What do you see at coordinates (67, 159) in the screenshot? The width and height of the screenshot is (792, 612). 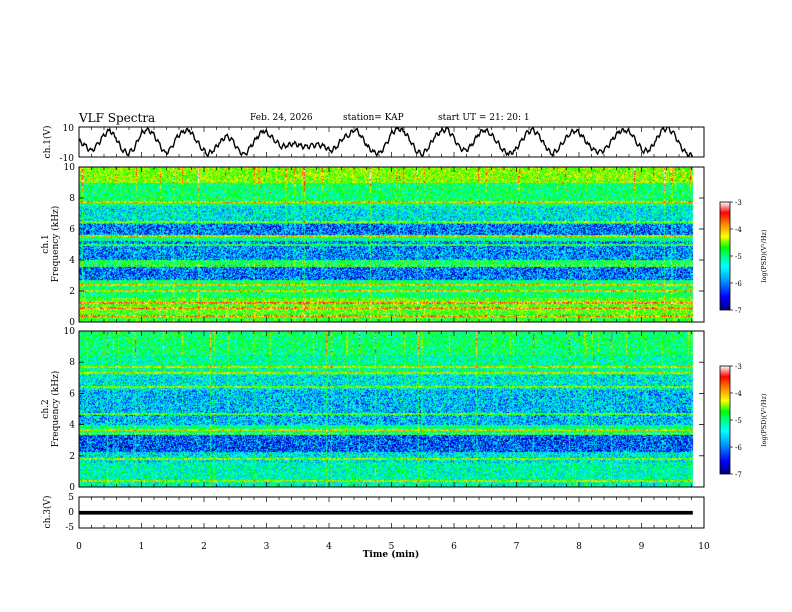 I see `ch1-ytick-bottom: -10` at bounding box center [67, 159].